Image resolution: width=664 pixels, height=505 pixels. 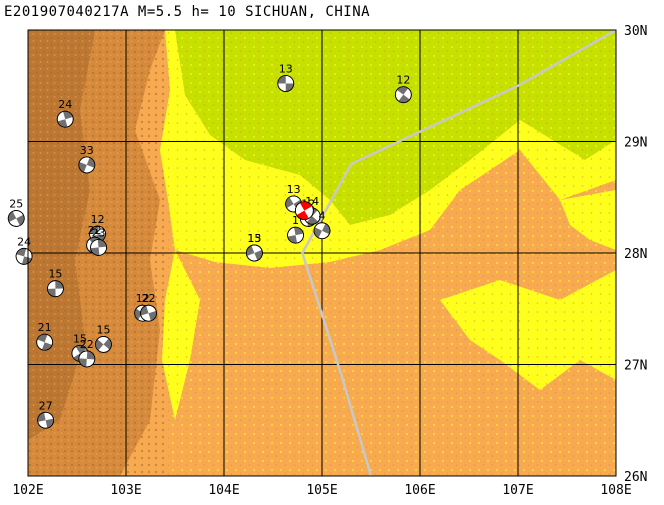 I want to click on lon-tick-label: 103E, so click(x=125, y=490).